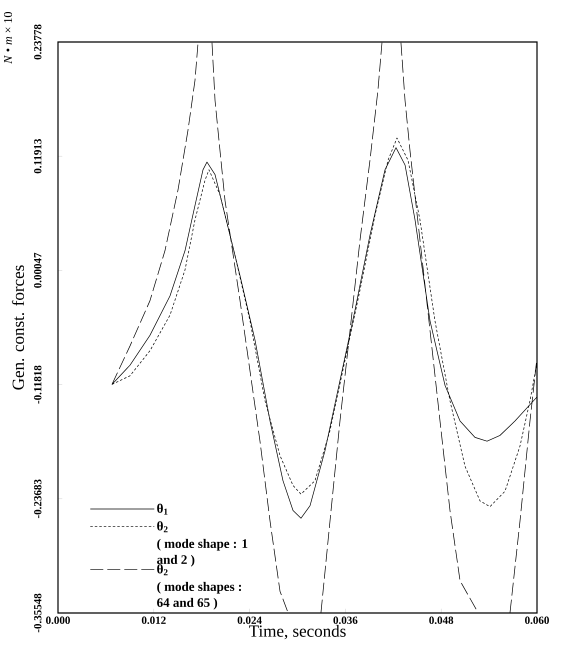 The height and width of the screenshot is (661, 562). I want to click on y-axis-title: Gen. const. forces, so click(18, 327).